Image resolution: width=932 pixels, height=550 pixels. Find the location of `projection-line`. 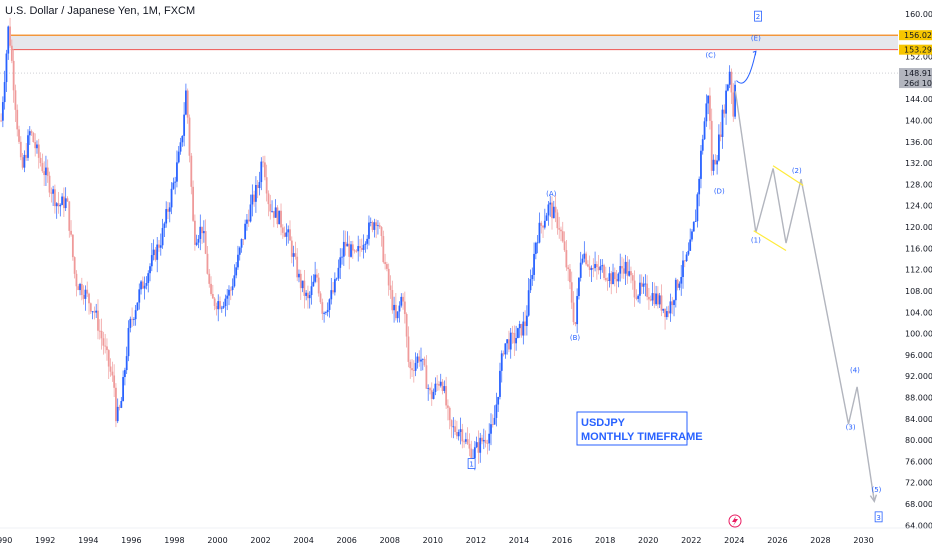

projection-line is located at coordinates (805, 296).